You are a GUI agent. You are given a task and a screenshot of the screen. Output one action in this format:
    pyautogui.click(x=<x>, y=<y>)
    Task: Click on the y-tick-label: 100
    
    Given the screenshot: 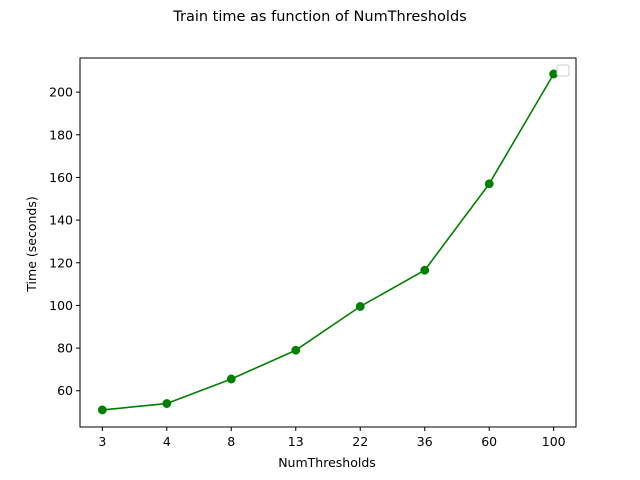 What is the action you would take?
    pyautogui.click(x=61, y=305)
    